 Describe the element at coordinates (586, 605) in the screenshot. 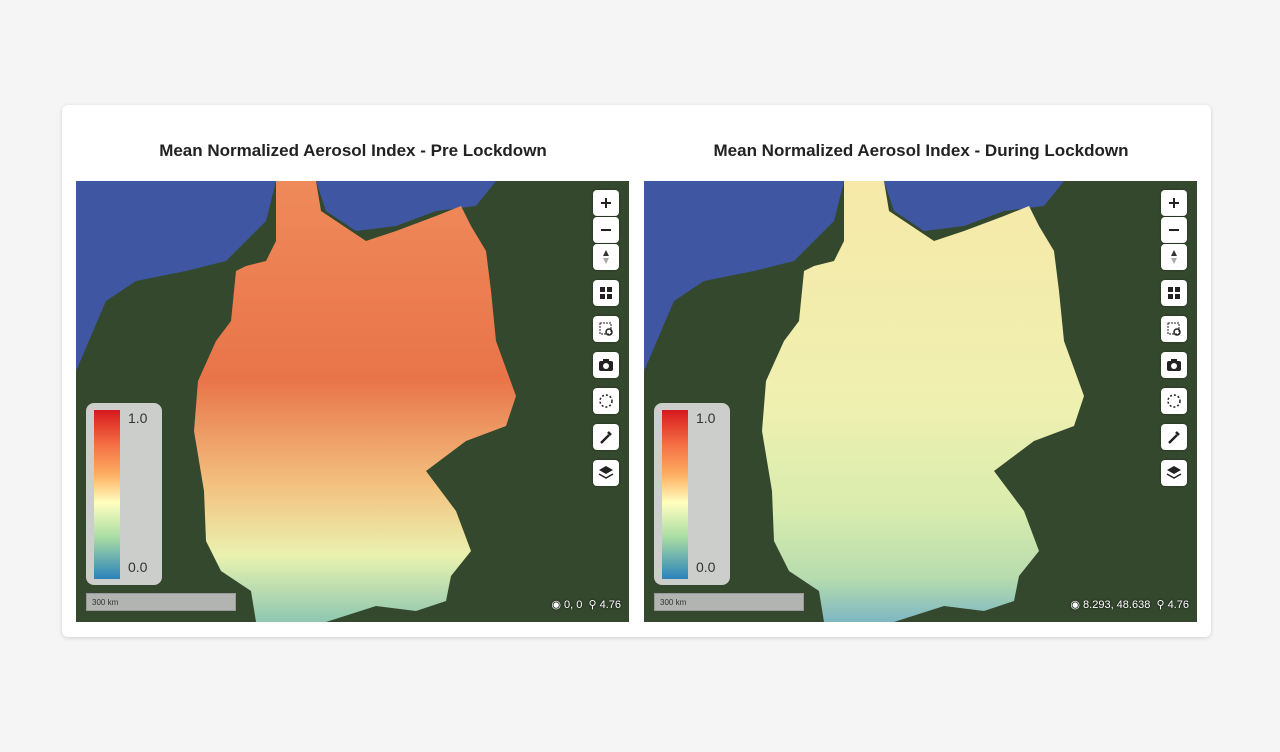

I see `status: ◉ 0, 0 ⚲ 4.76` at that location.